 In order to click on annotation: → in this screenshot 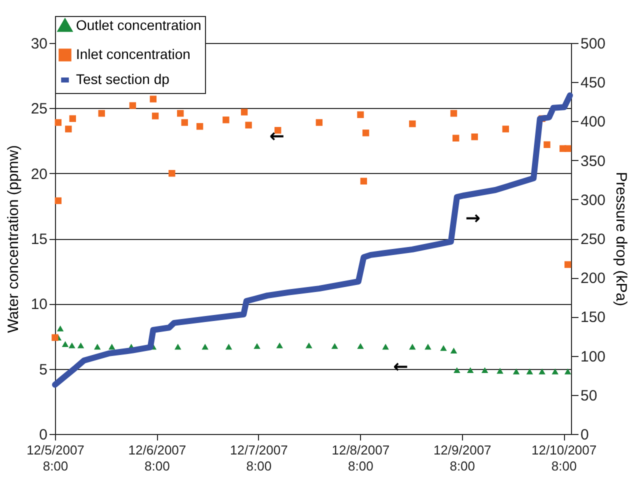, I will do `click(473, 218)`.